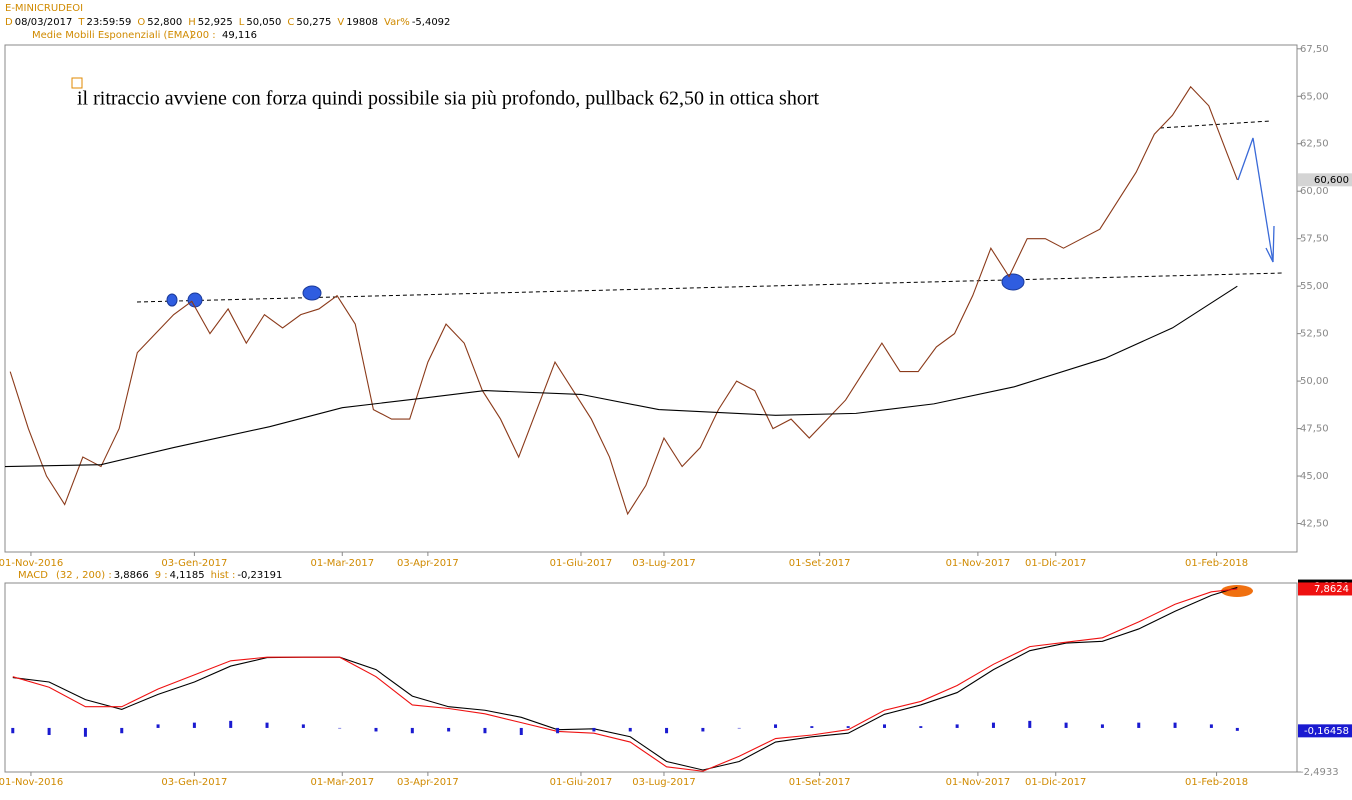 Image resolution: width=1352 pixels, height=800 pixels. What do you see at coordinates (44, 22) in the screenshot?
I see `info-value: 08/03/2017` at bounding box center [44, 22].